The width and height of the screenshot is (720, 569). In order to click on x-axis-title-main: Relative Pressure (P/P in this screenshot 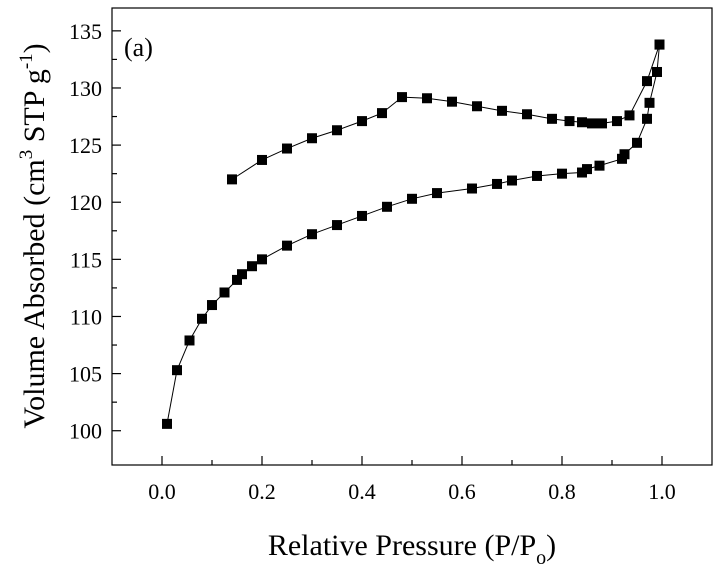, I will do `click(402, 545)`.